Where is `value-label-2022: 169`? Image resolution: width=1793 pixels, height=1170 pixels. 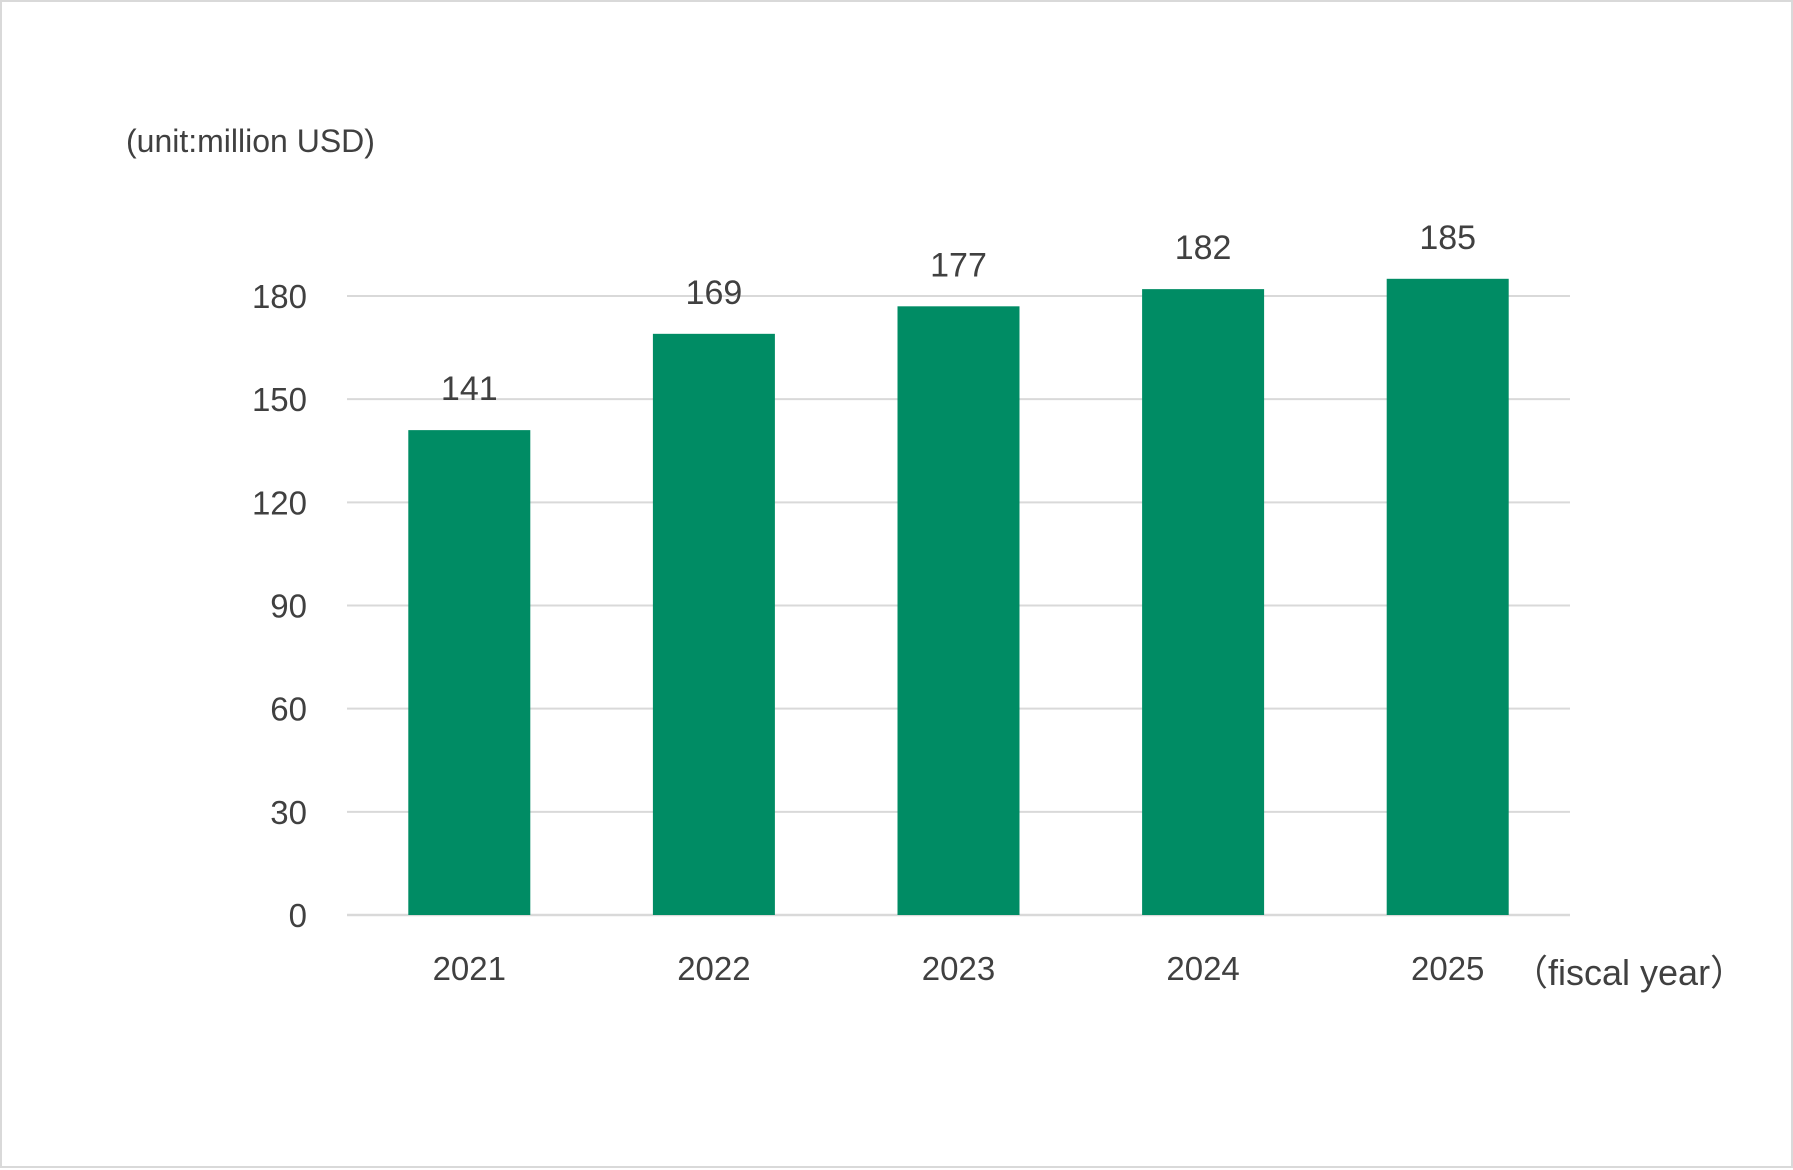
value-label-2022: 169 is located at coordinates (714, 293).